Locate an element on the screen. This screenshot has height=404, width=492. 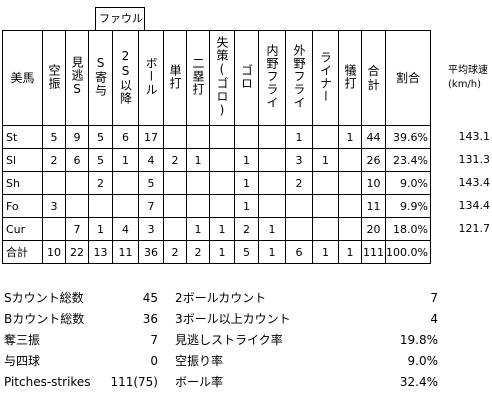
column-header: 空振 is located at coordinates (54, 78).